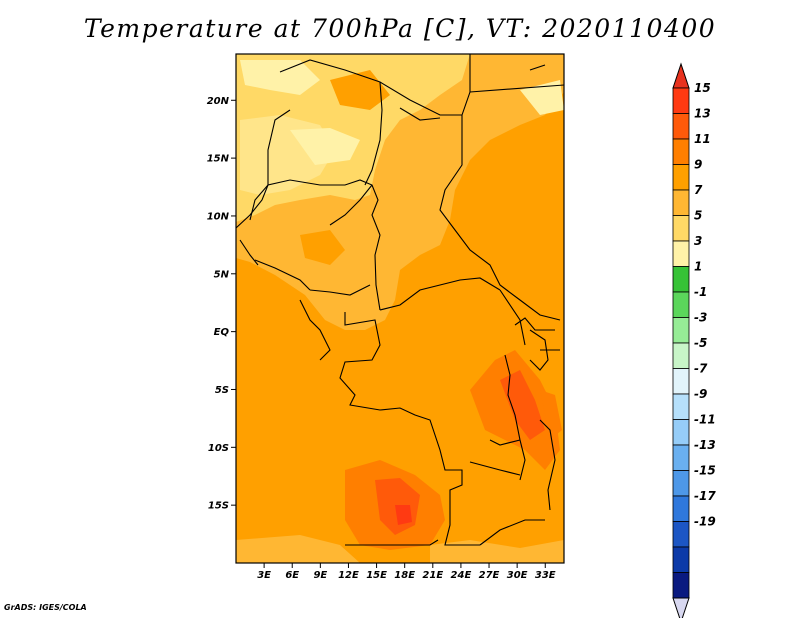 The width and height of the screenshot is (800, 618). What do you see at coordinates (701, 369) in the screenshot?
I see `colorbar-label: -7` at bounding box center [701, 369].